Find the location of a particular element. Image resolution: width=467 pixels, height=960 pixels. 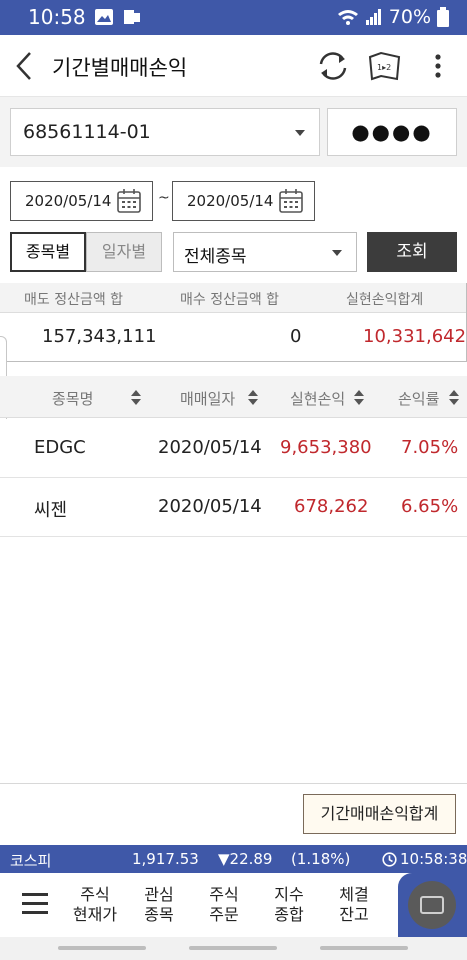

row-pnl-rate: 7.05% is located at coordinates (430, 447).